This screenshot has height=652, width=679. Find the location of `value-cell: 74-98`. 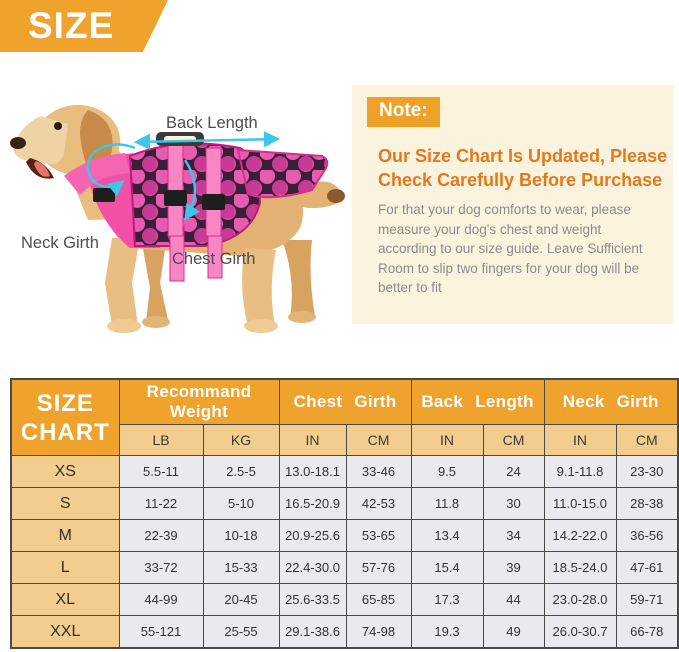

value-cell: 74-98 is located at coordinates (378, 632).